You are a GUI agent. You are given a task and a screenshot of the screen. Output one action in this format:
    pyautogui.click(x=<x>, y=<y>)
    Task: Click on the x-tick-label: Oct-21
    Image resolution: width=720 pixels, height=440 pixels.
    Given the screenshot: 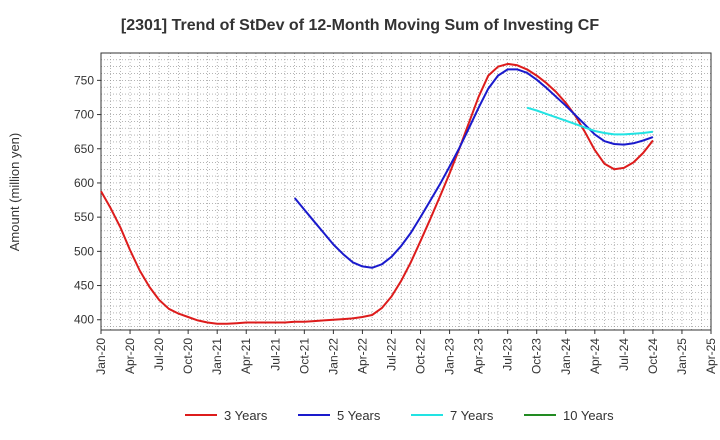 What is the action you would take?
    pyautogui.click(x=304, y=356)
    